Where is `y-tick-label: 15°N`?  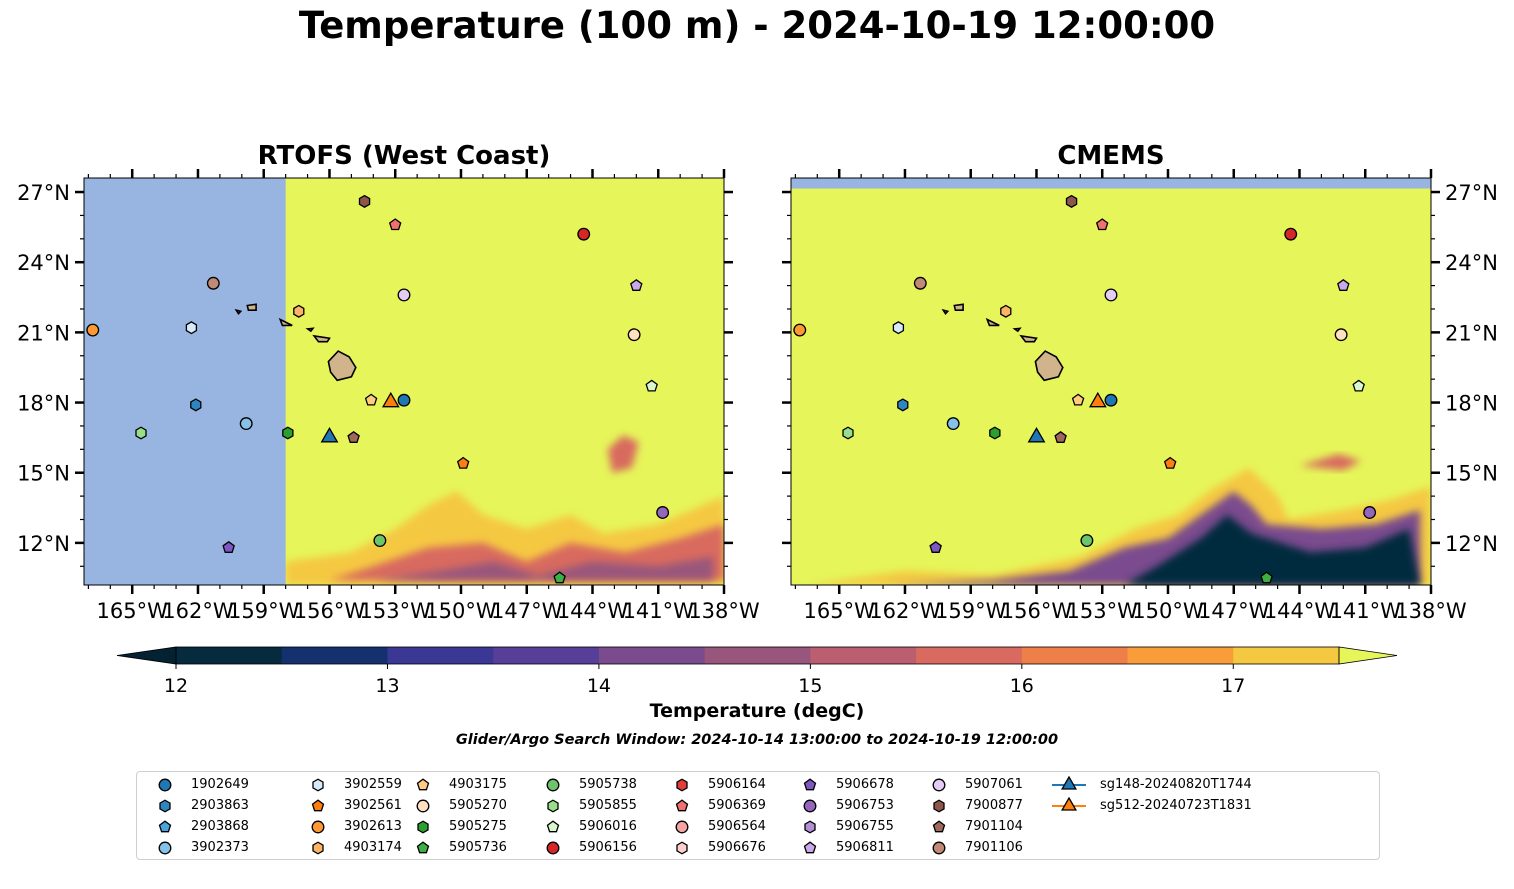
y-tick-label: 15°N is located at coordinates (1471, 474).